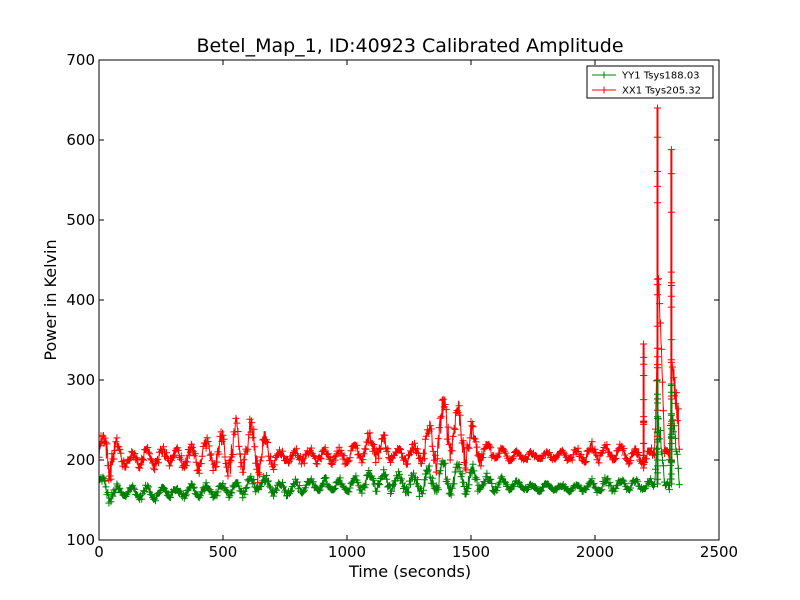  Describe the element at coordinates (347, 552) in the screenshot. I see `x-tick-label: 1000` at that location.